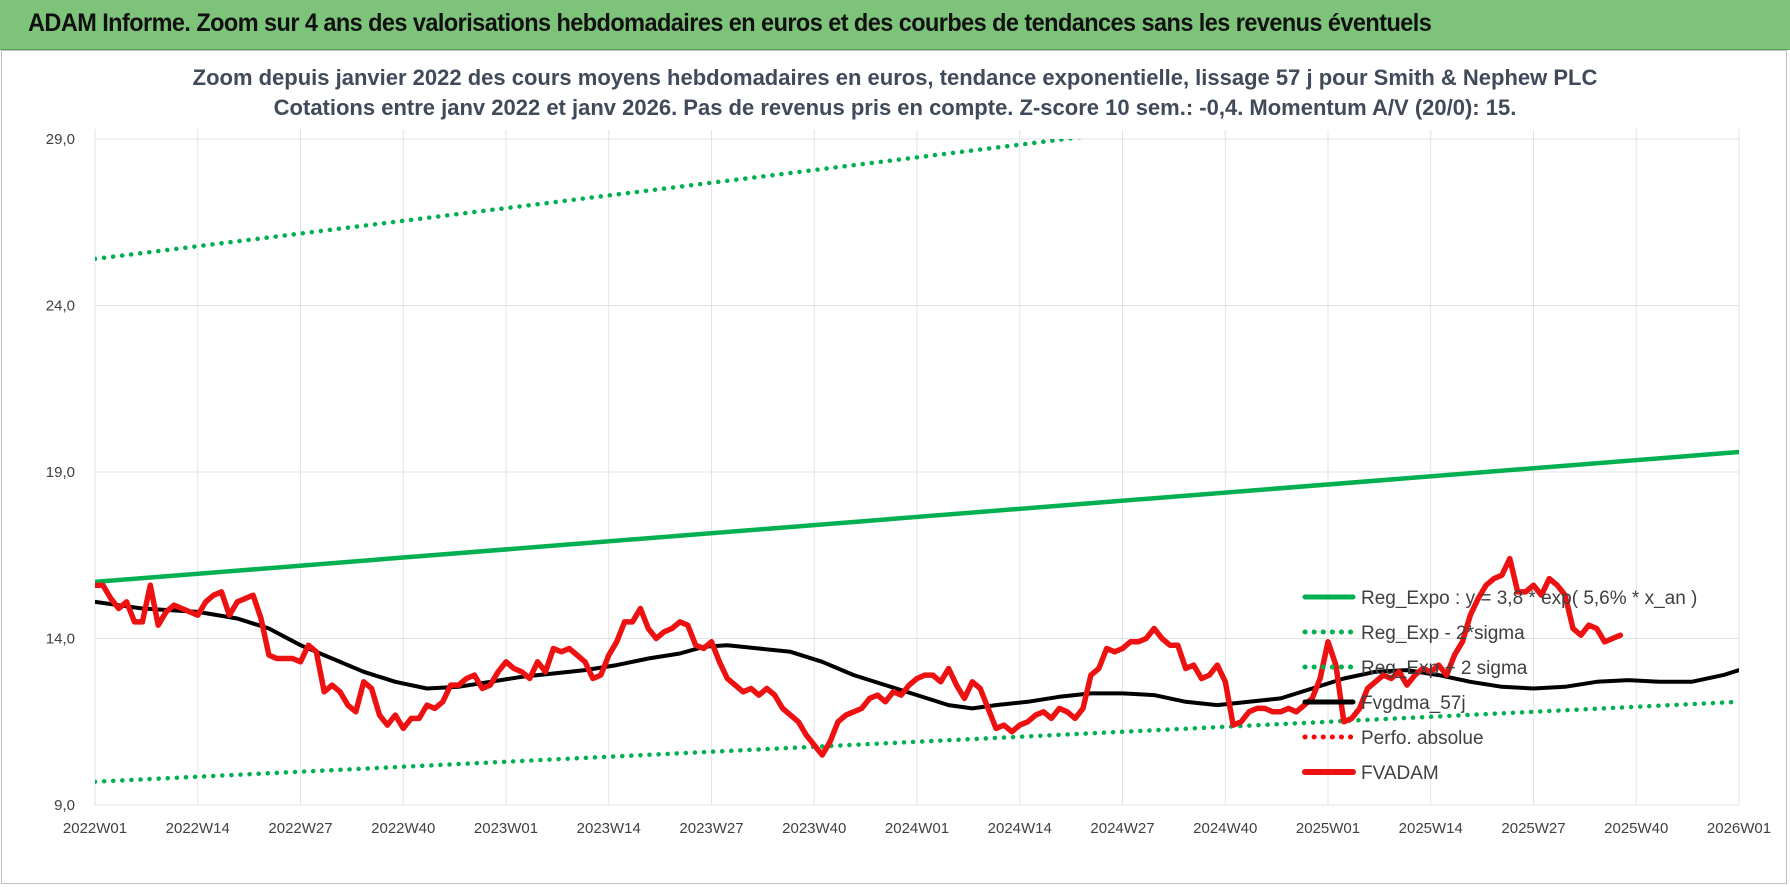  What do you see at coordinates (403, 828) in the screenshot?
I see `x-tick-label: 2022W40` at bounding box center [403, 828].